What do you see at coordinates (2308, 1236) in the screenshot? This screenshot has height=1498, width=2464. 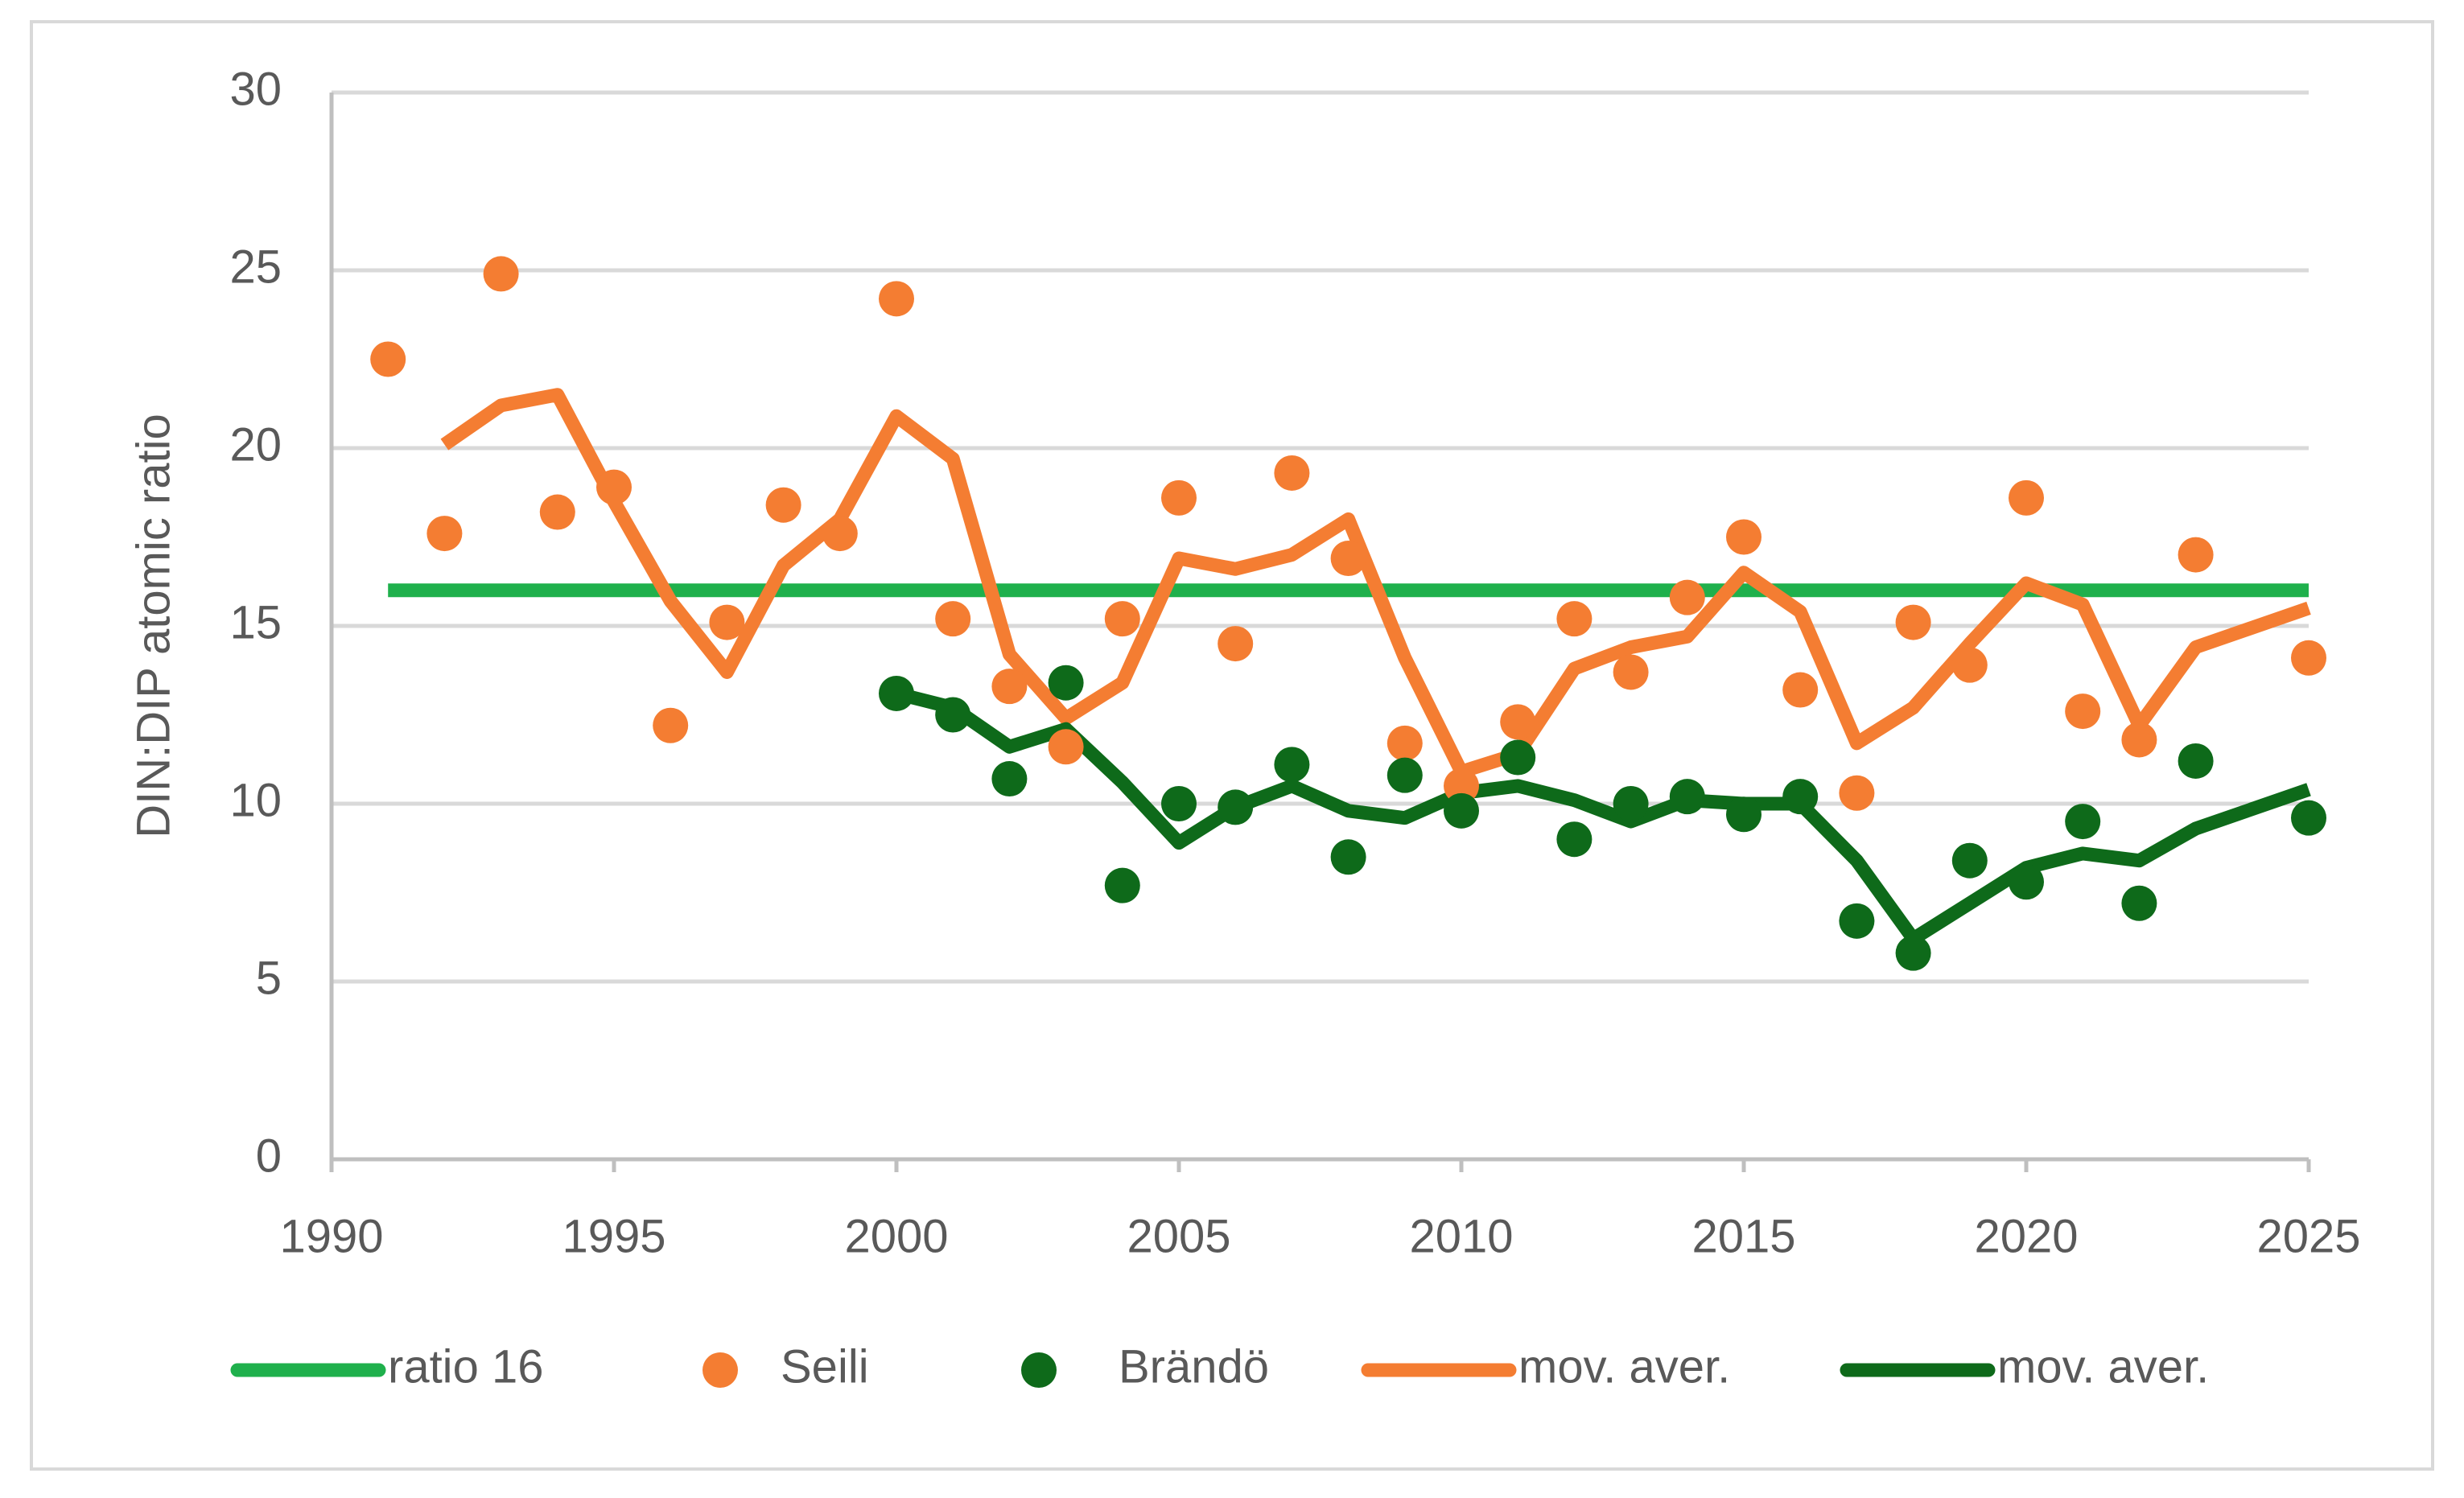 I see `x-tick-label: 2025` at bounding box center [2308, 1236].